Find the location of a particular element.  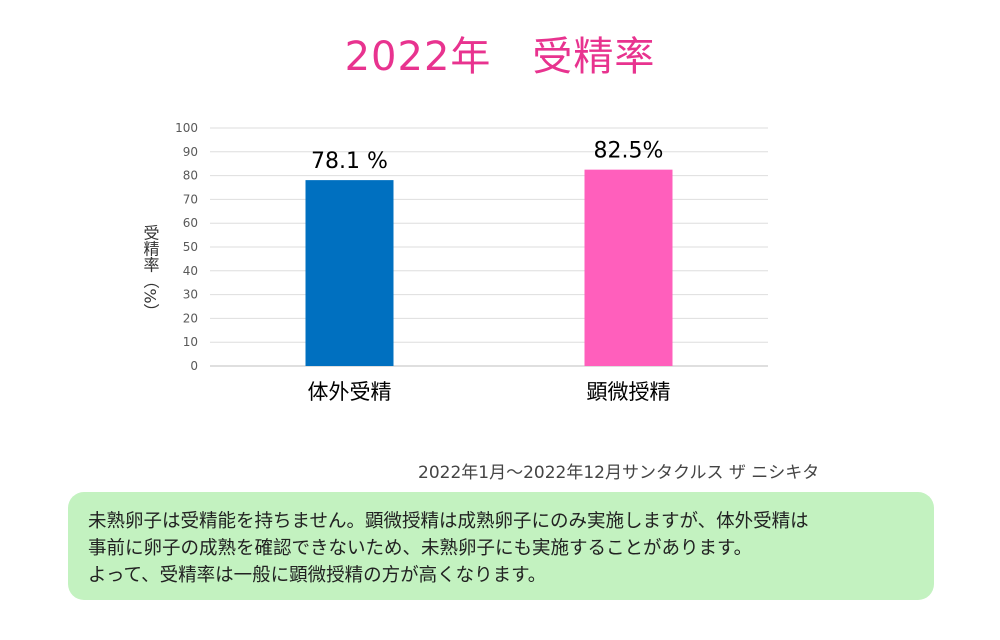

y-tick-label: 100 is located at coordinates (186, 128).